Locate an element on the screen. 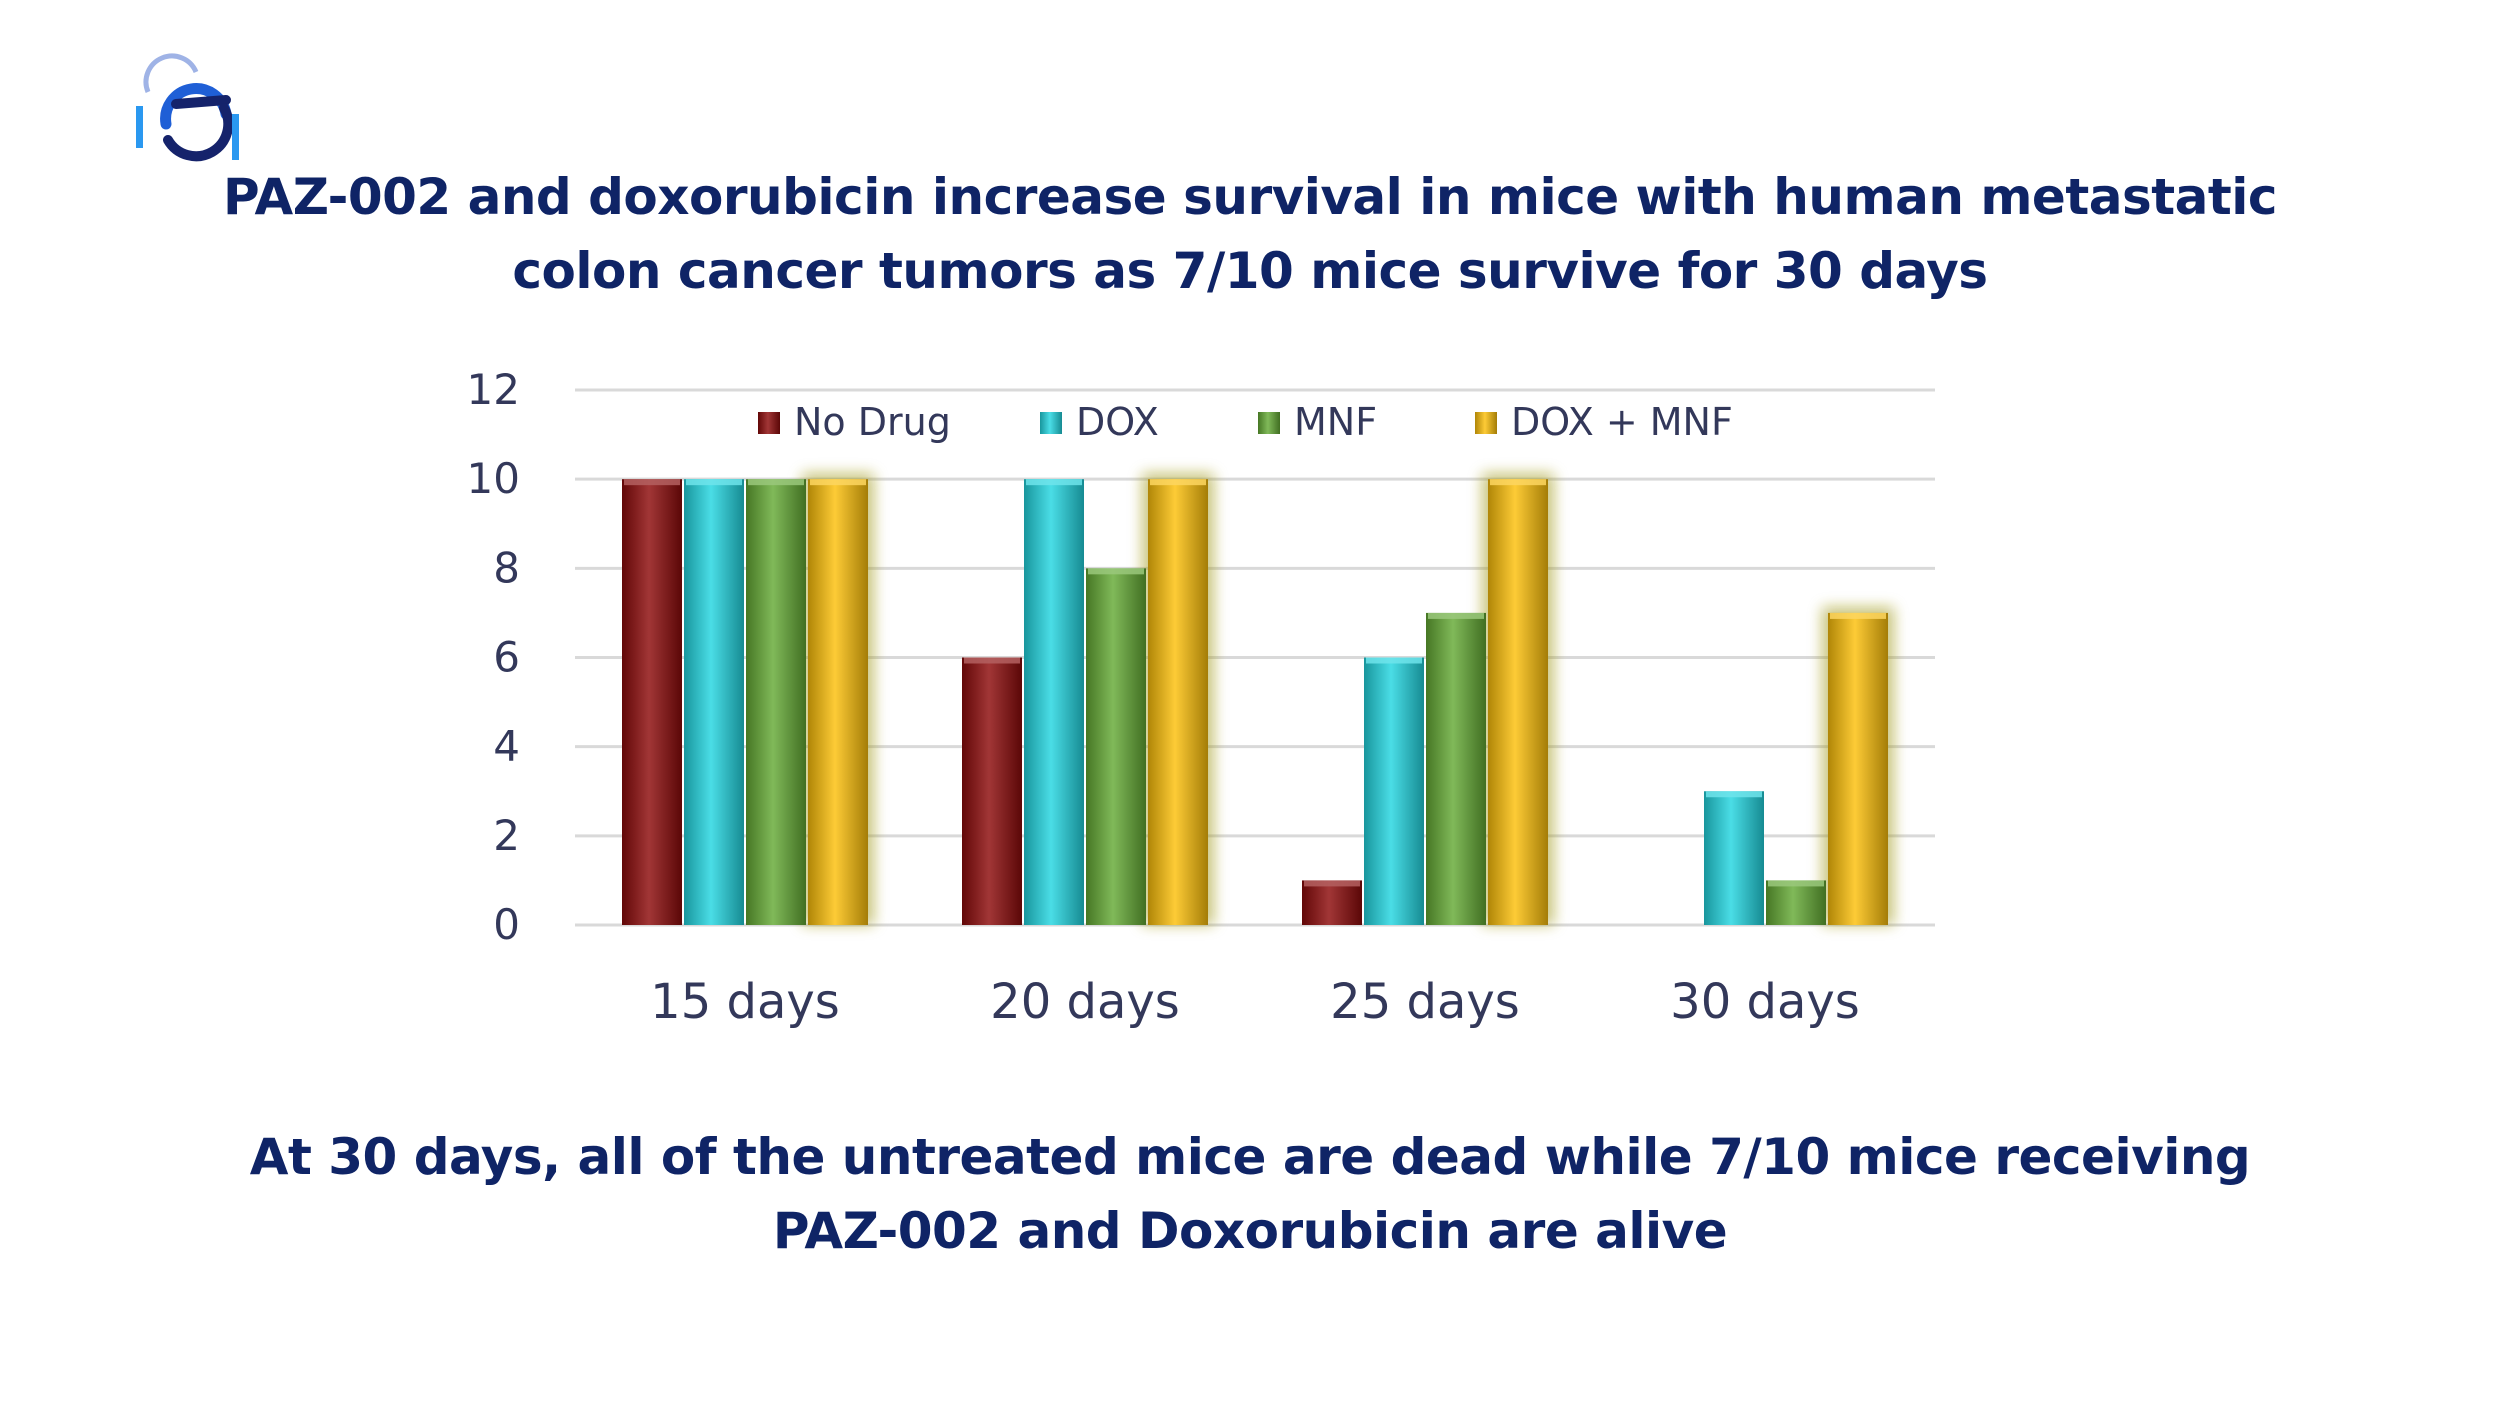 The image size is (2500, 1406). legend-label: MNF is located at coordinates (1335, 422).